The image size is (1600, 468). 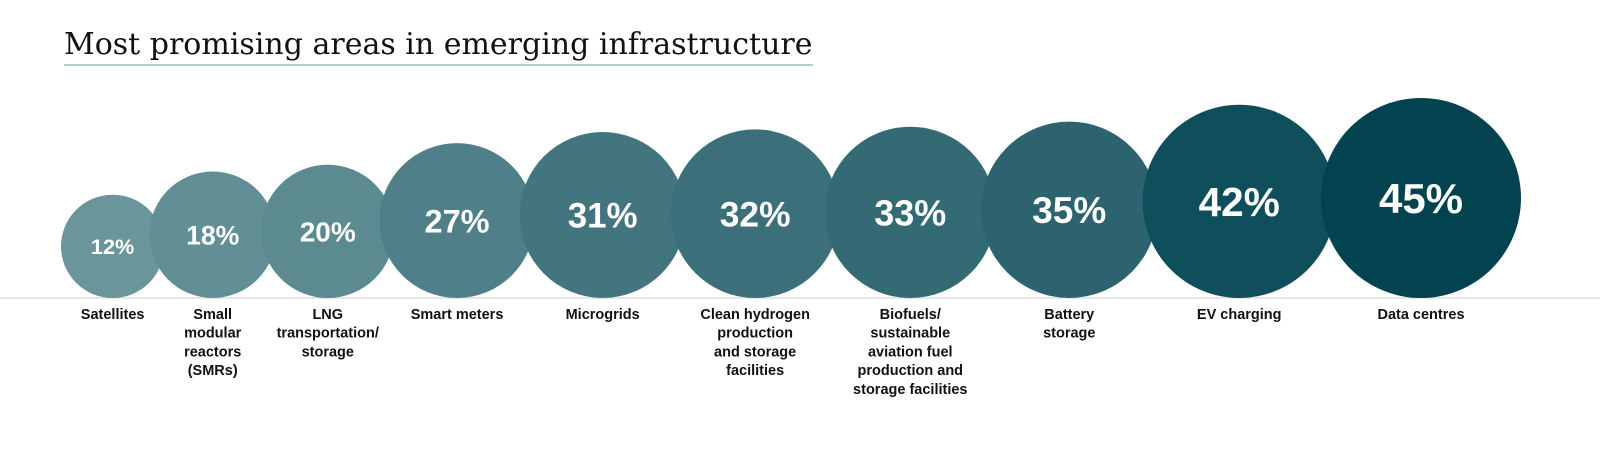 What do you see at coordinates (1420, 315) in the screenshot?
I see `category-label-10: Data centres` at bounding box center [1420, 315].